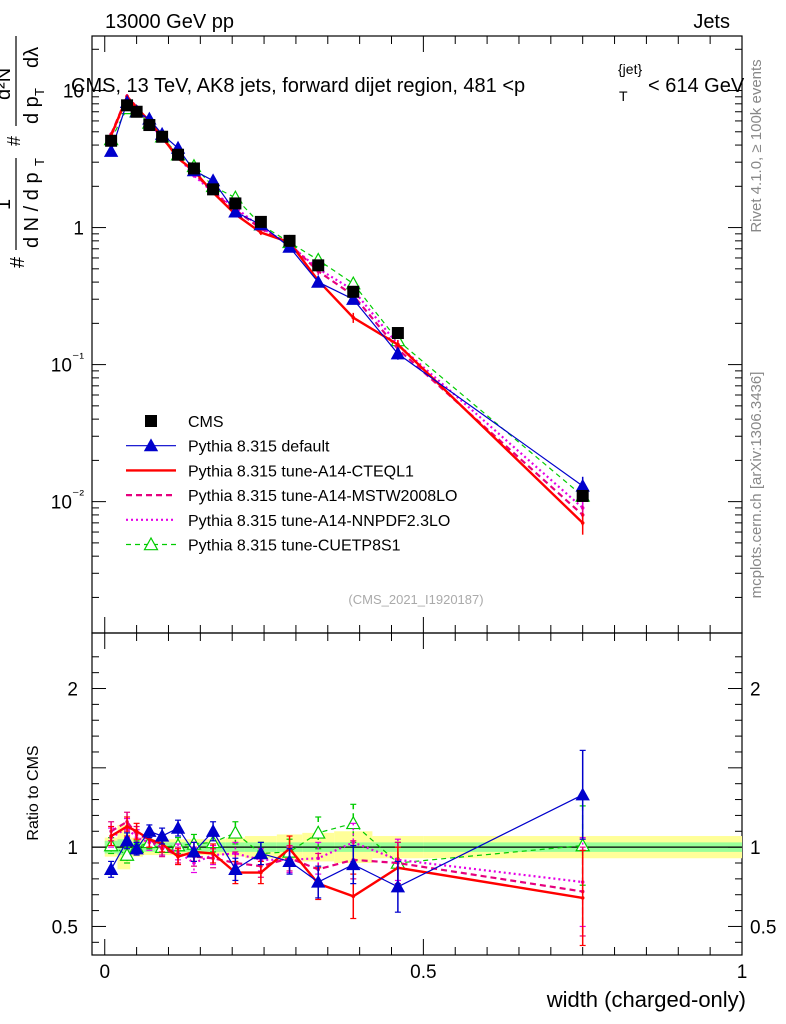 Image resolution: width=786 pixels, height=1024 pixels. I want to click on legend-marker-cuetp8s1, so click(151, 543).